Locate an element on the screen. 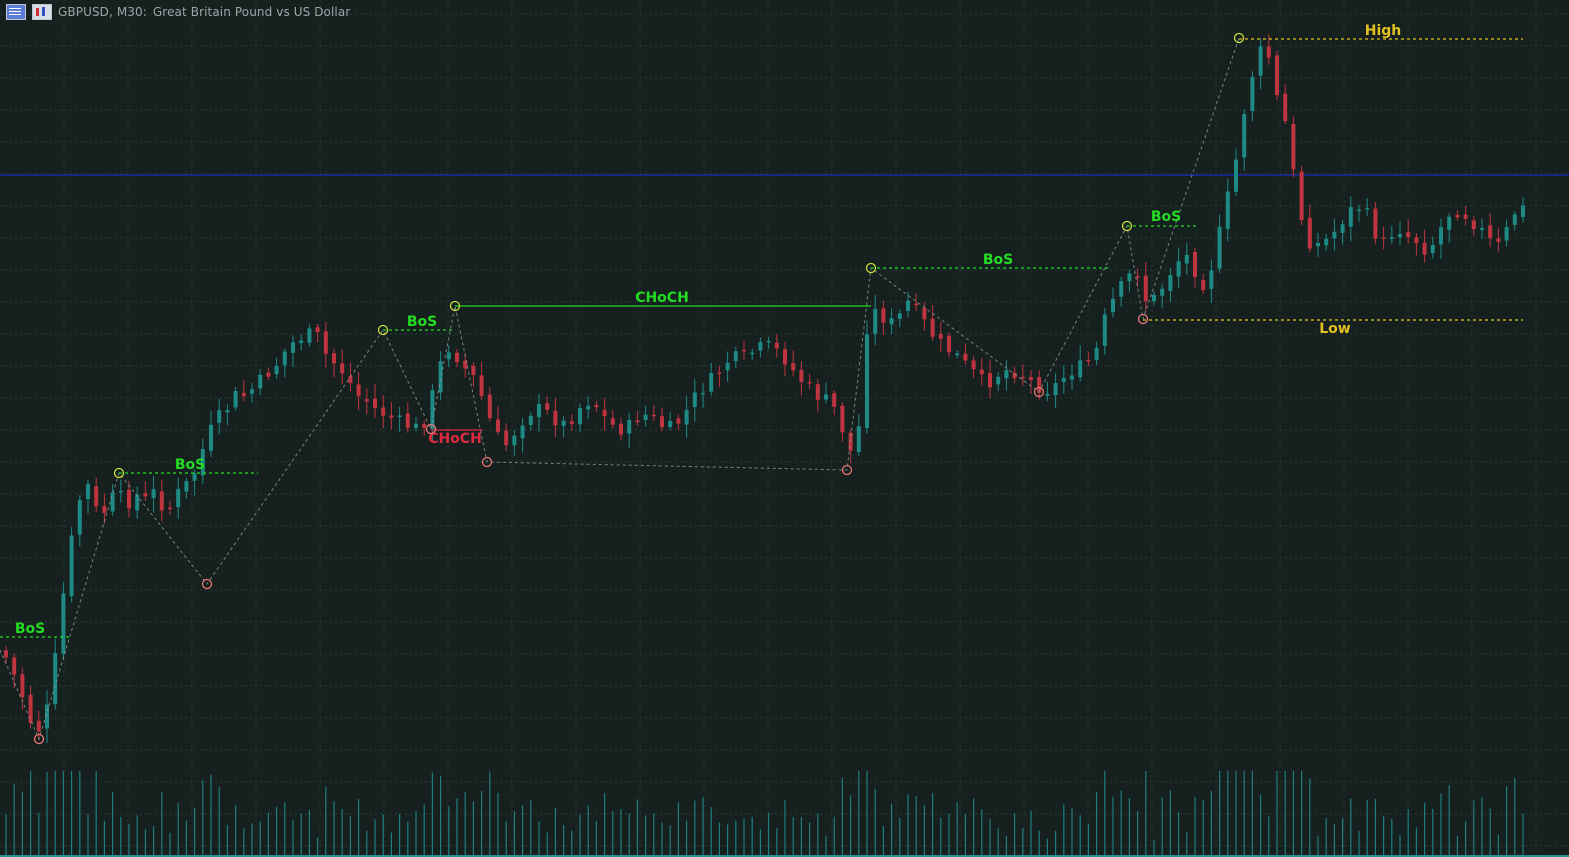 The height and width of the screenshot is (857, 1569). volume-histogram is located at coordinates (784, 814).